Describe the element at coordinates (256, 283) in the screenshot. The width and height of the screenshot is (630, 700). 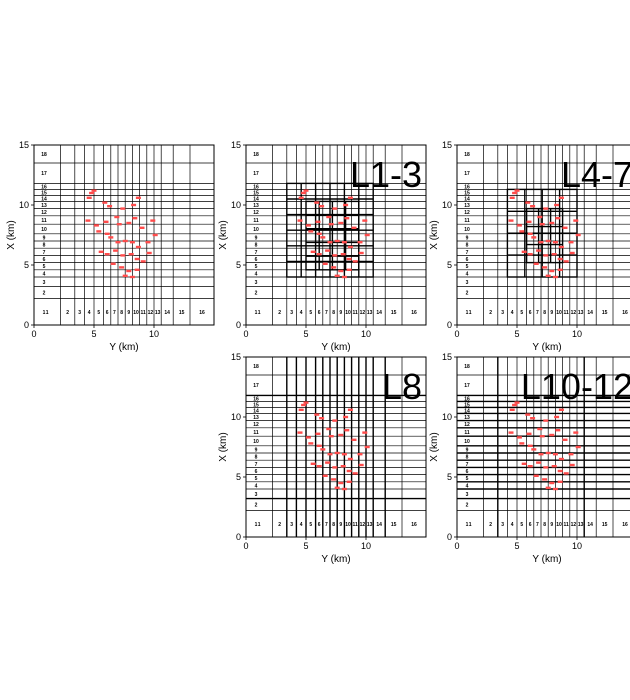
I see `row-label: 3` at that location.